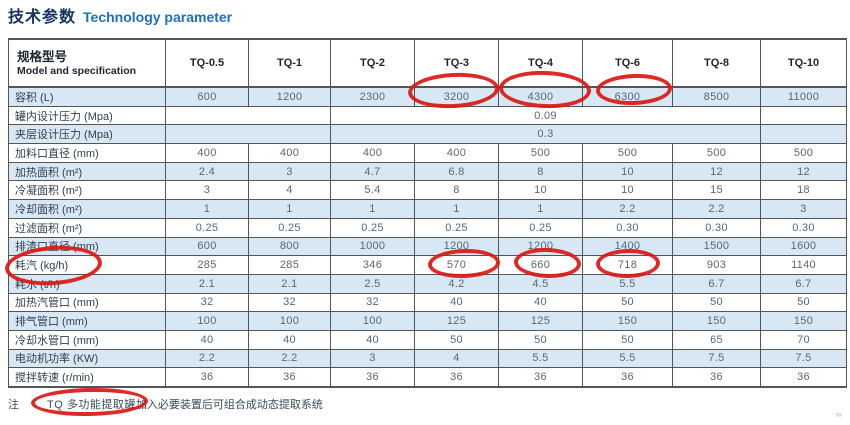  I want to click on table-cell: 2.5, so click(372, 283).